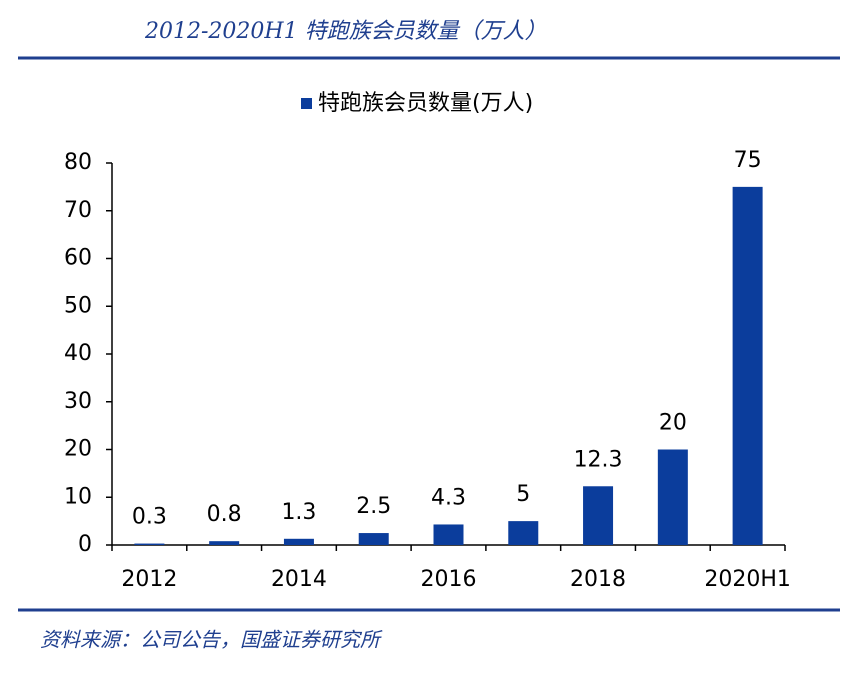 This screenshot has width=866, height=675. What do you see at coordinates (373, 506) in the screenshot?
I see `value-label: 2.5` at bounding box center [373, 506].